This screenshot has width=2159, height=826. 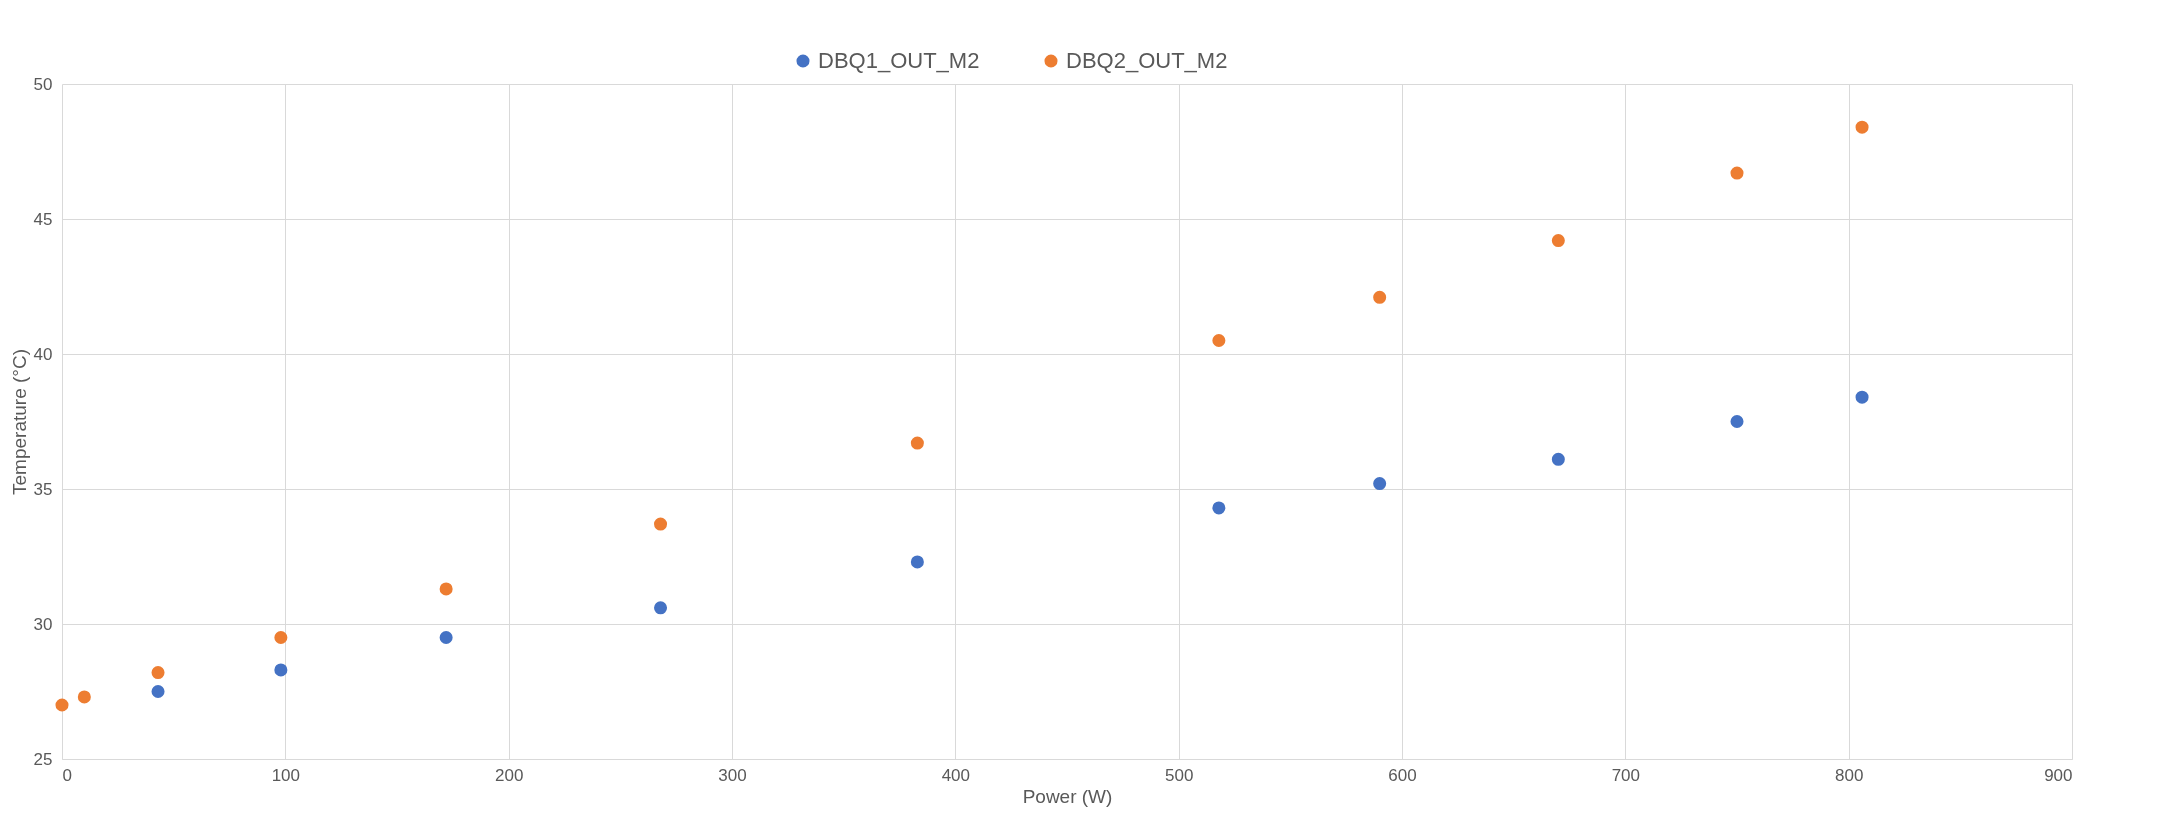 What do you see at coordinates (1179, 775) in the screenshot?
I see `x-tick-label: 500` at bounding box center [1179, 775].